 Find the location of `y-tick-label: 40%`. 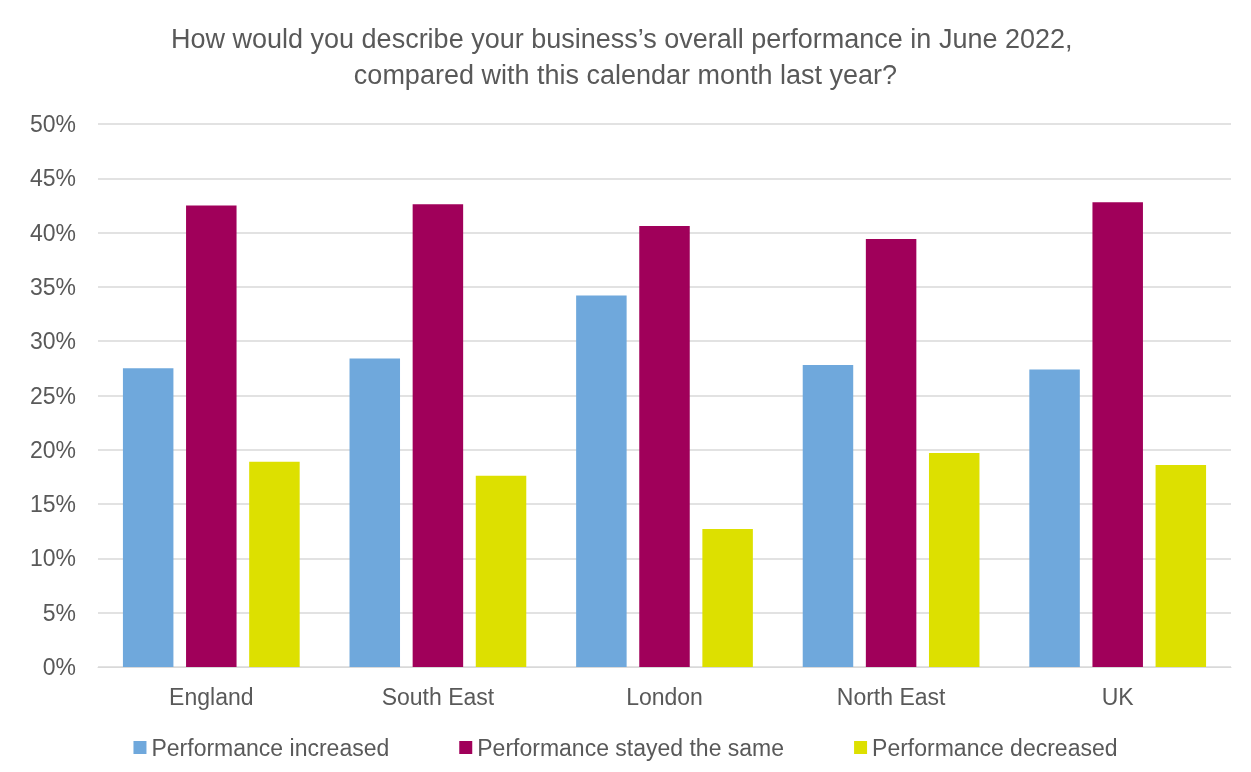

y-tick-label: 40% is located at coordinates (52, 232).